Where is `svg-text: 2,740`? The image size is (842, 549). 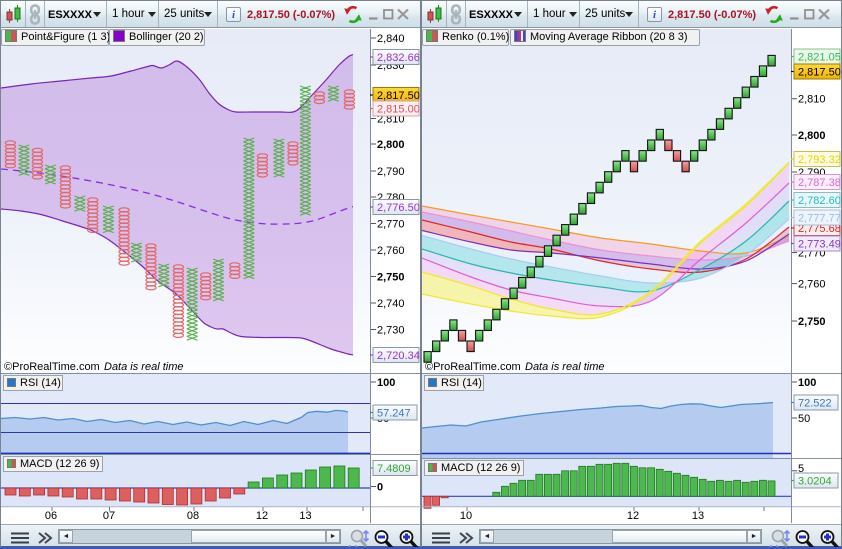 svg-text: 2,740 is located at coordinates (391, 304).